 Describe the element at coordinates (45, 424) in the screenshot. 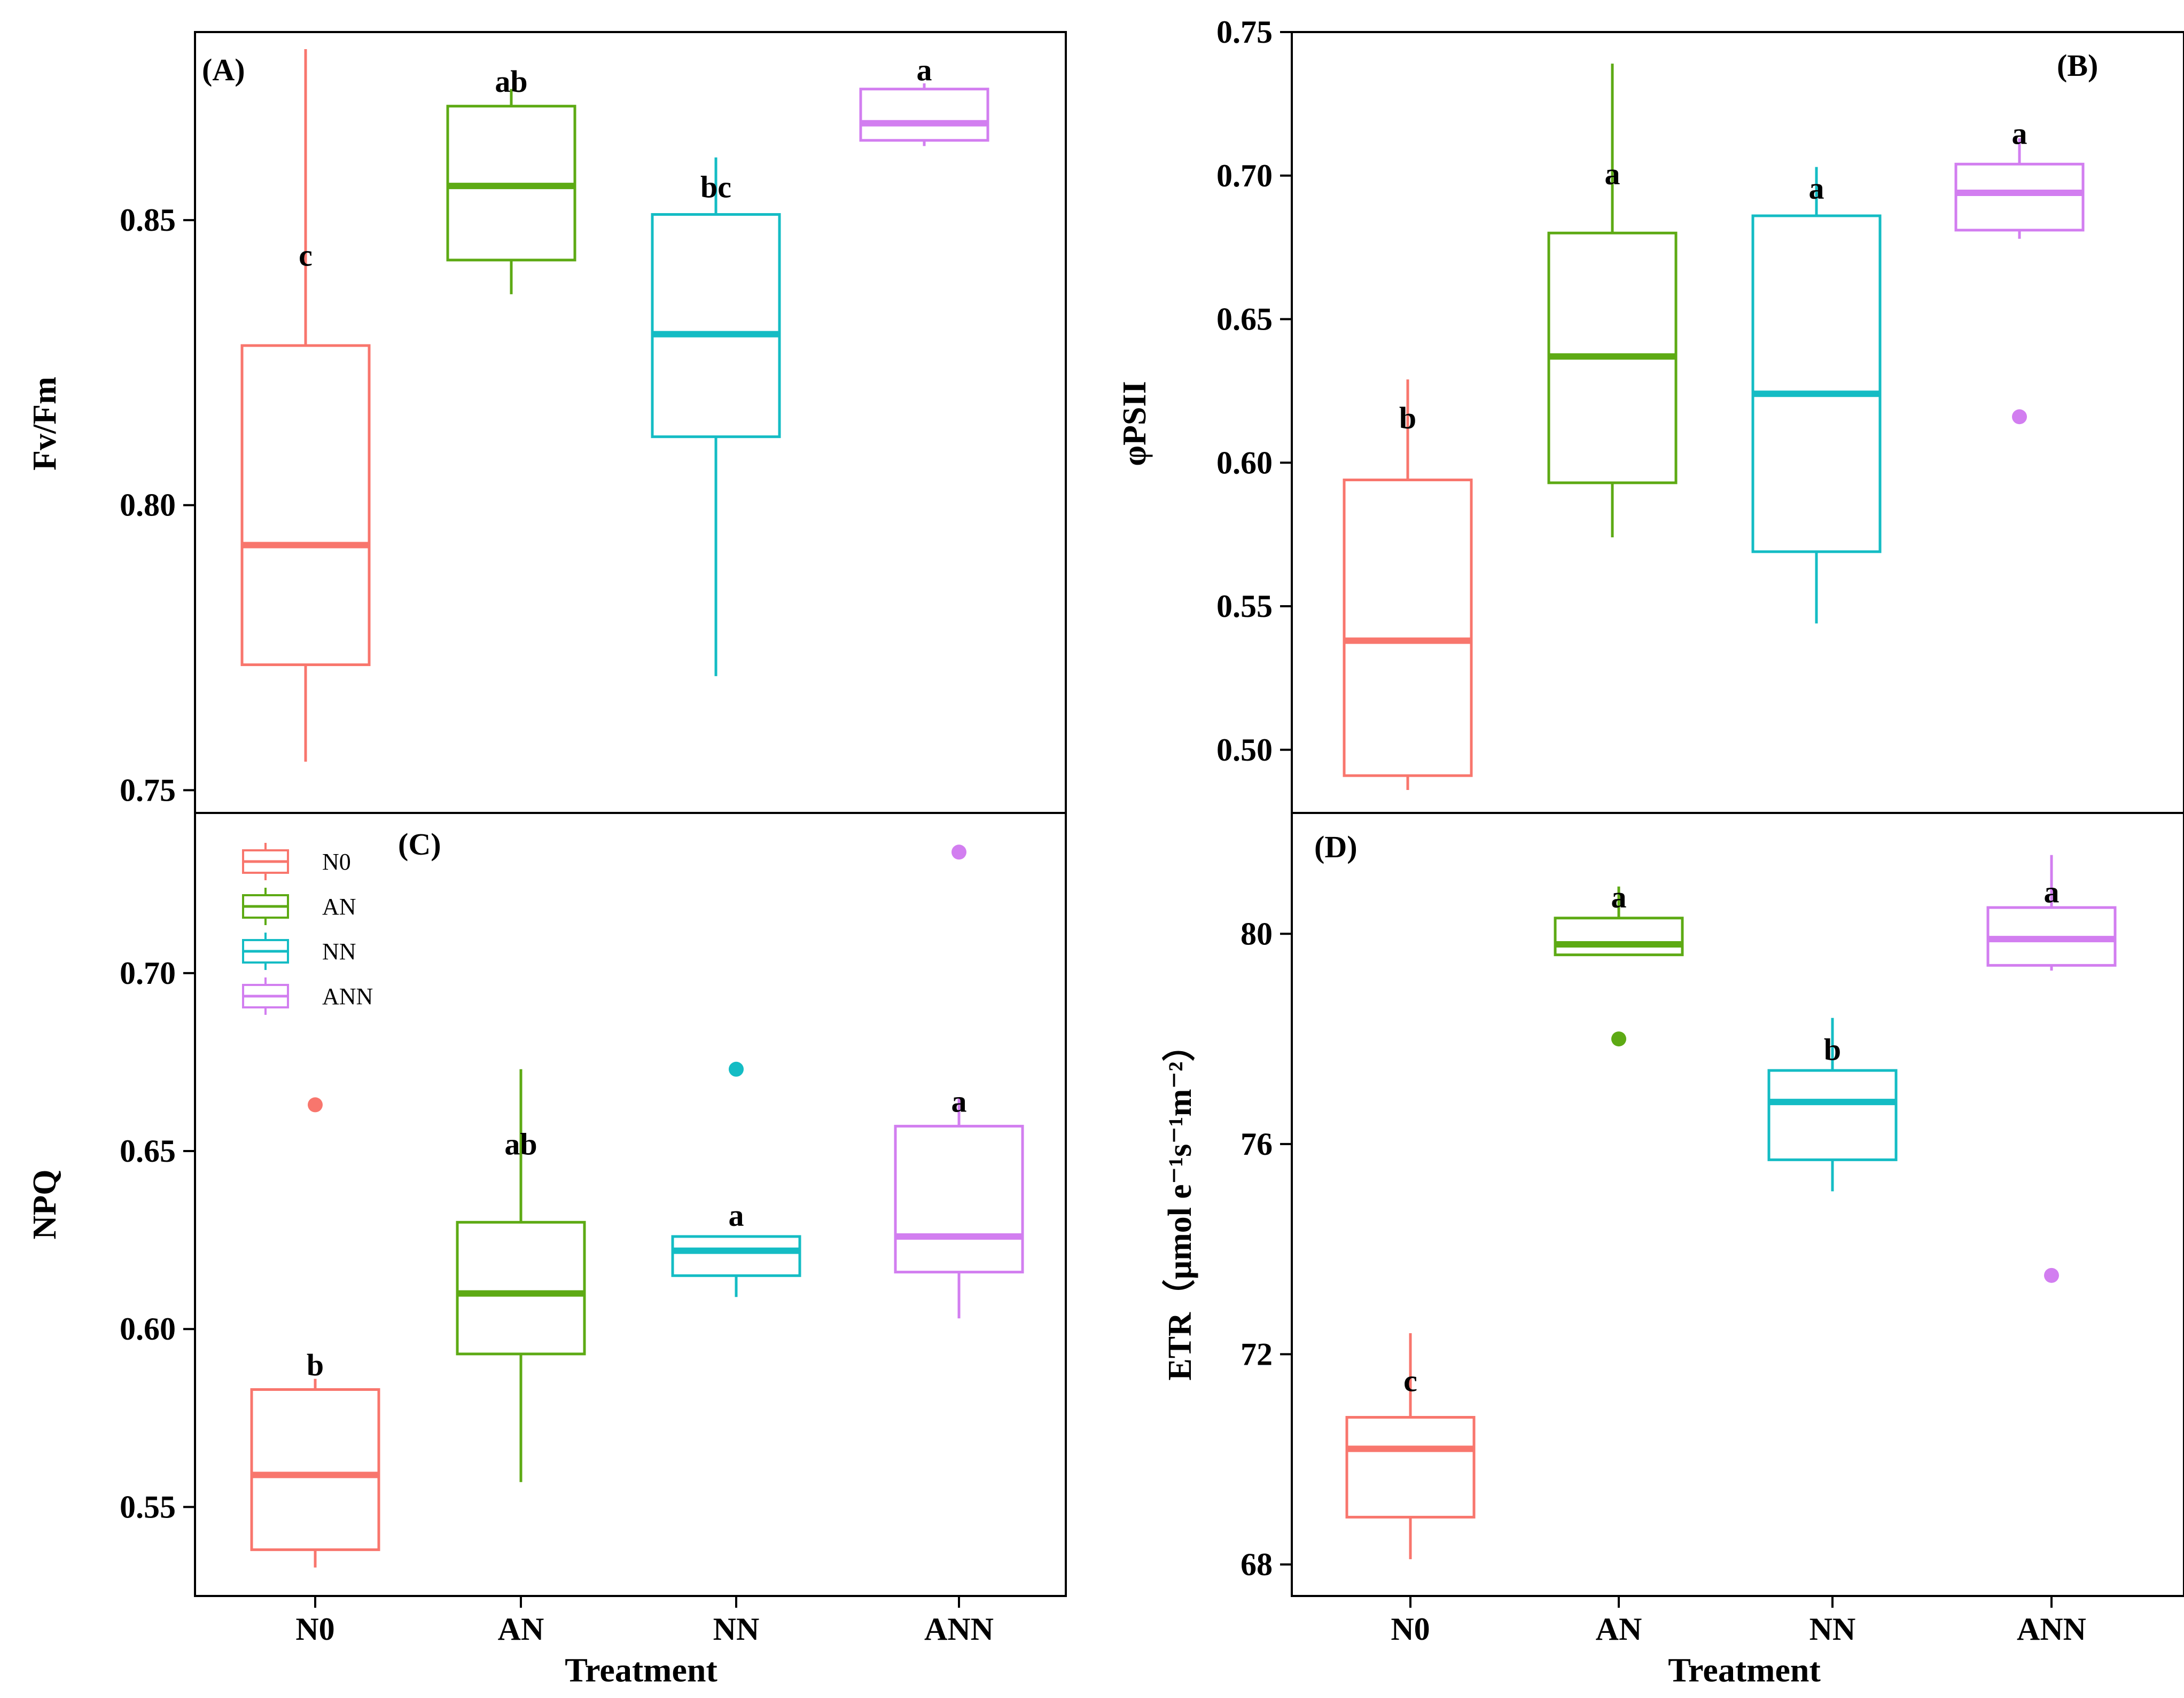

I see `panel-a-ylabel: Fv/Fm` at that location.